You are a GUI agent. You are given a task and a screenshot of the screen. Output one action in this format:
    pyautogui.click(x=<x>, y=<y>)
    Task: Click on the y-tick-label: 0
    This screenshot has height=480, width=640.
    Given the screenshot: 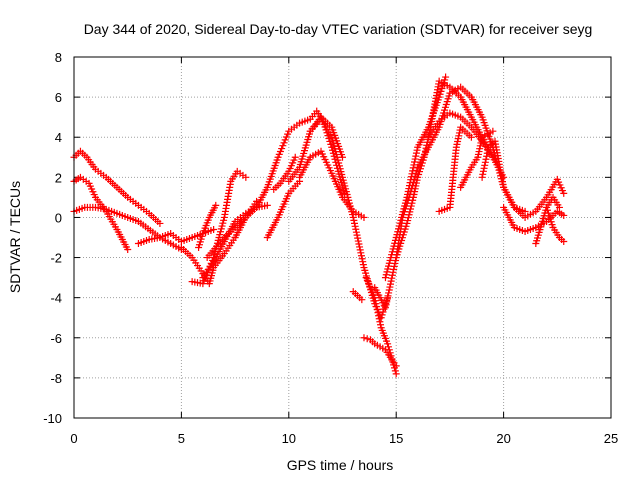 What is the action you would take?
    pyautogui.click(x=58, y=217)
    